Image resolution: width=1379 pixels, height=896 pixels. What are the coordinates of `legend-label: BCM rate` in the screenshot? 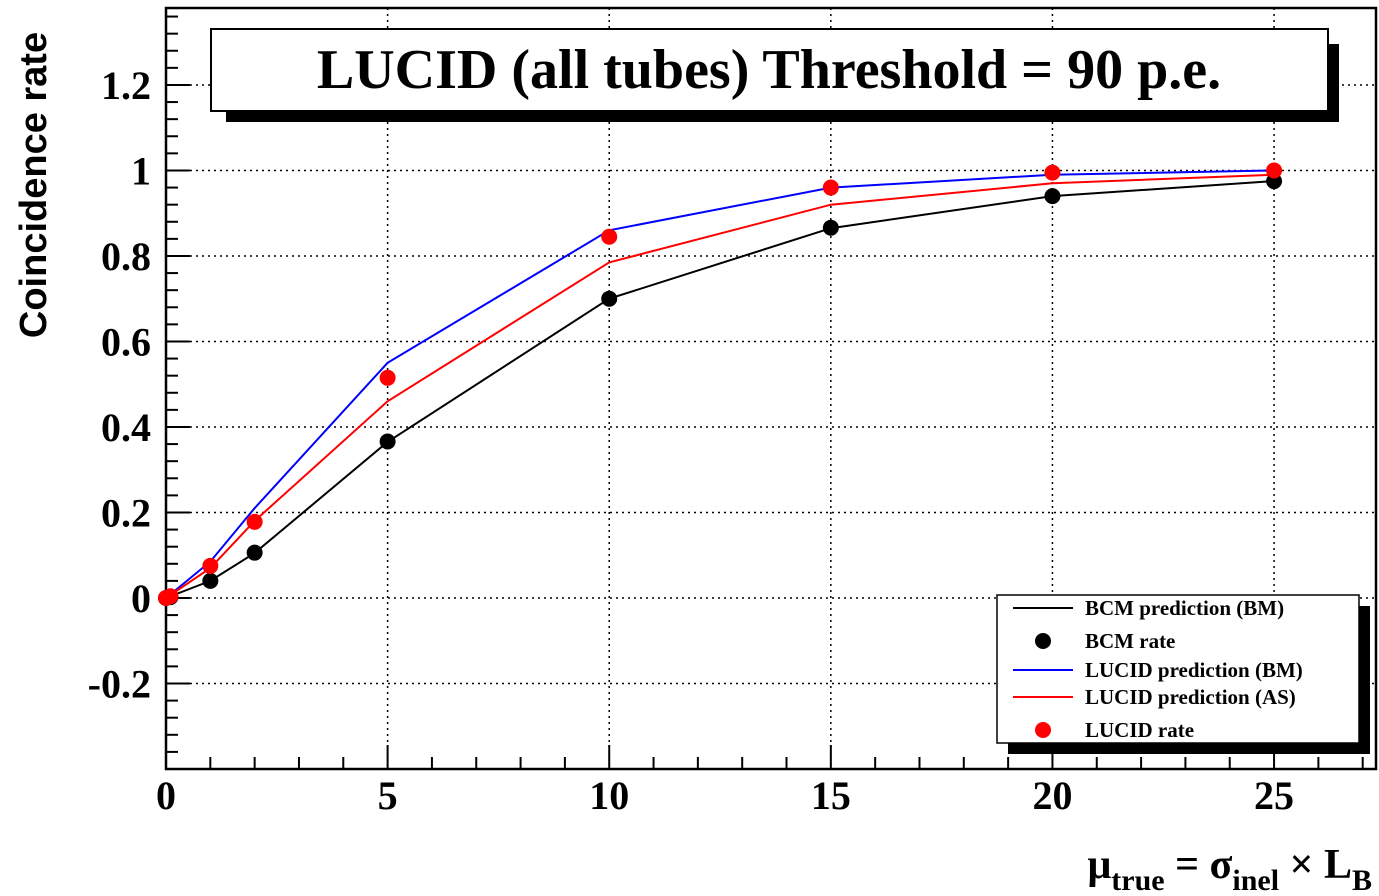 It's located at (1130, 641).